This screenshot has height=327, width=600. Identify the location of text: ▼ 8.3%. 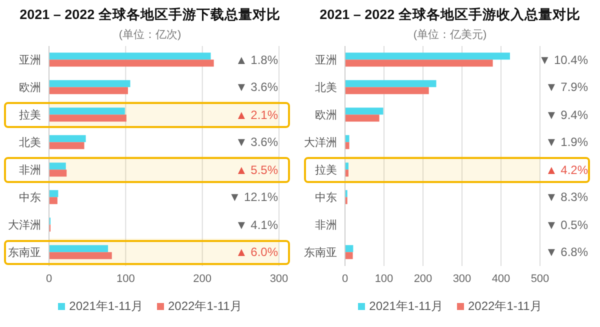
(566, 197).